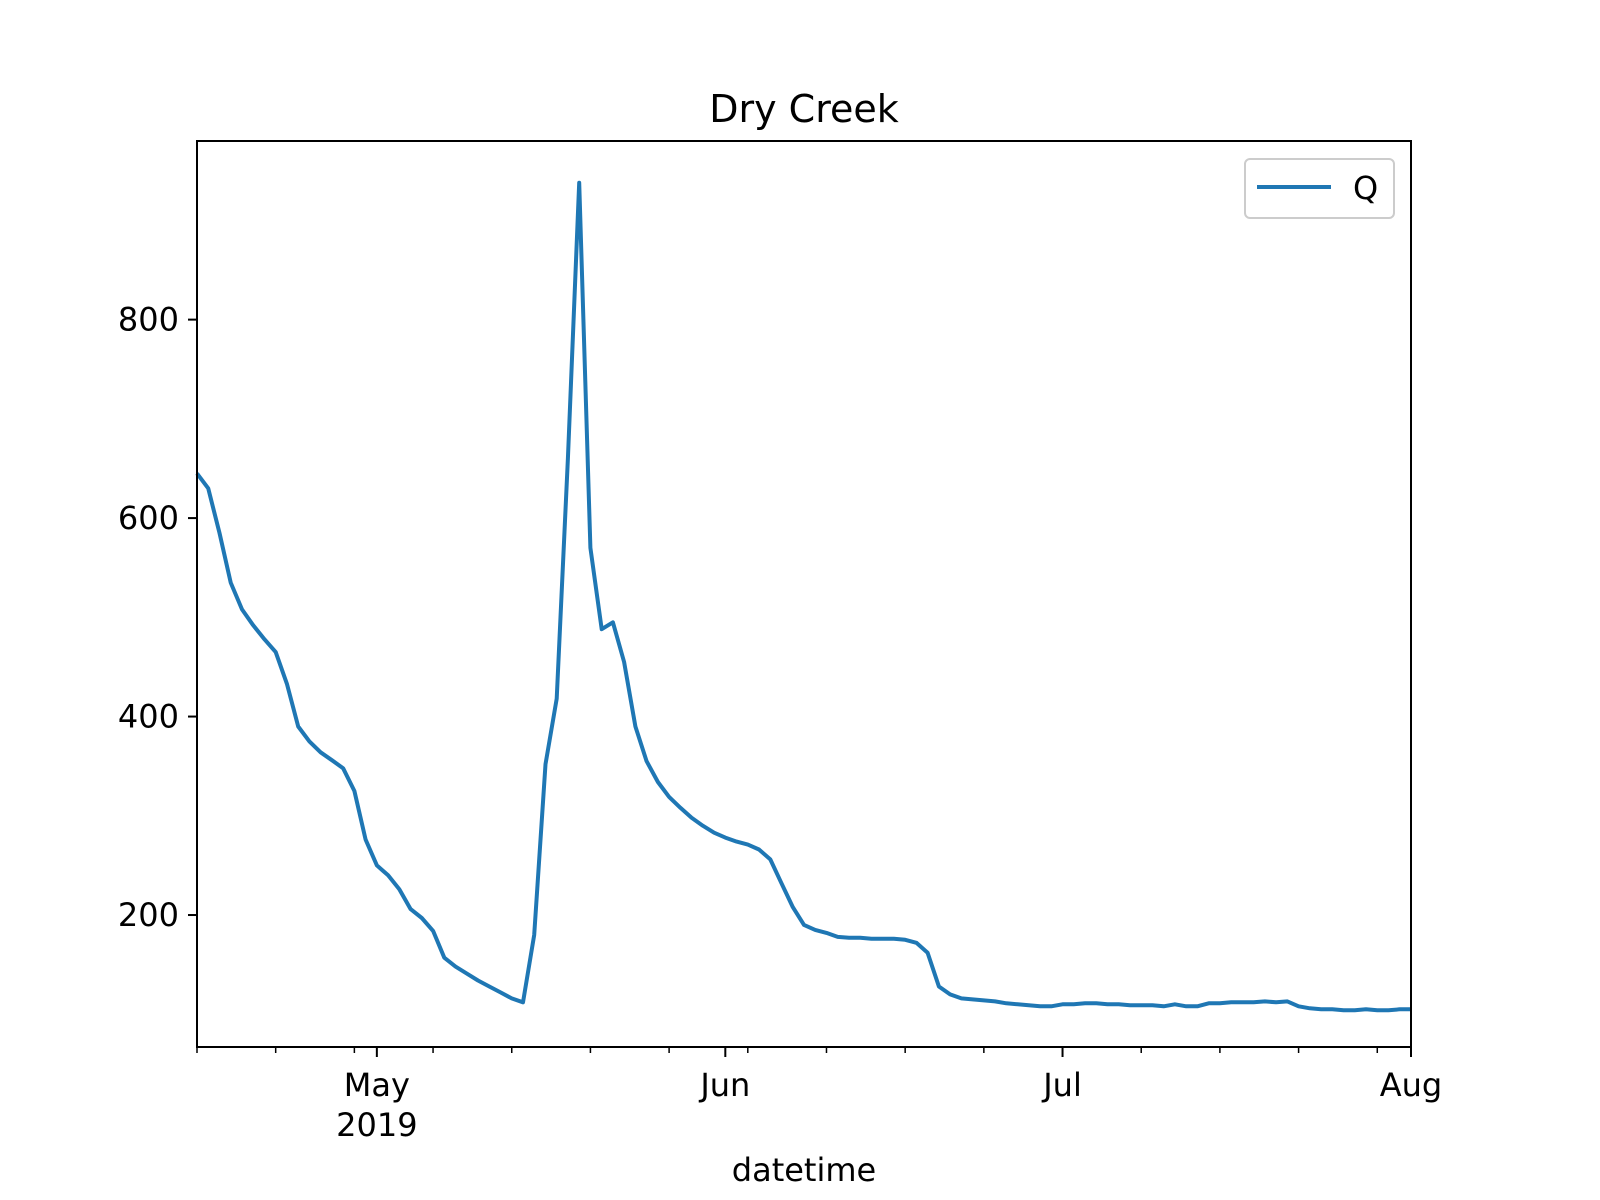  Describe the element at coordinates (148, 320) in the screenshot. I see `y-tick-label: 800` at that location.